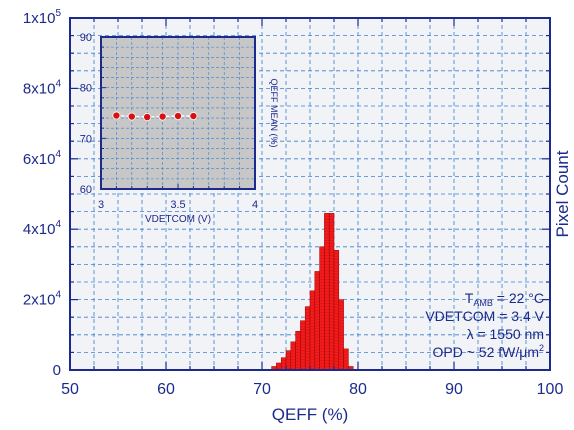 This screenshot has width=574, height=430. I want to click on y-axis-title: Pixel Count, so click(562, 193).